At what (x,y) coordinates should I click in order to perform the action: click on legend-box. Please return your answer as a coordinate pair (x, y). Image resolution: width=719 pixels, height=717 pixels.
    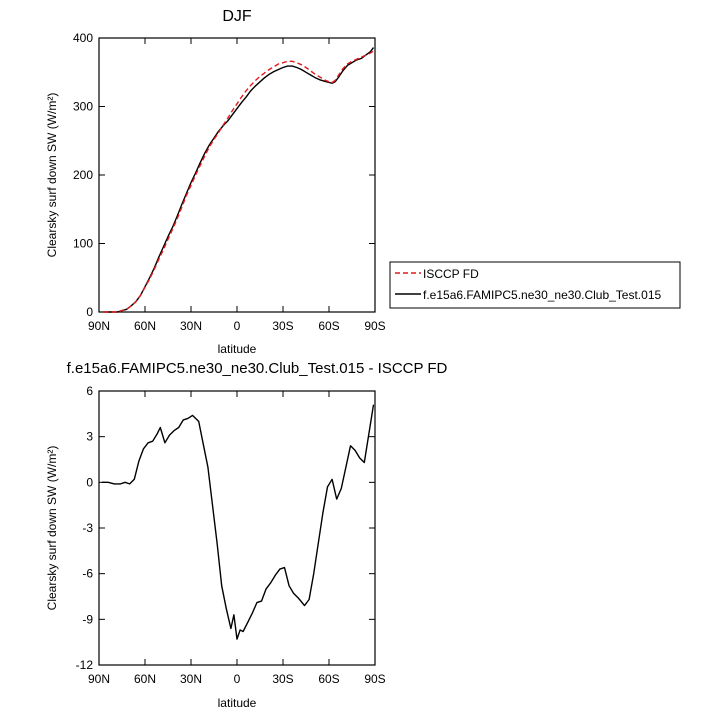
    Looking at the image, I should click on (535, 285).